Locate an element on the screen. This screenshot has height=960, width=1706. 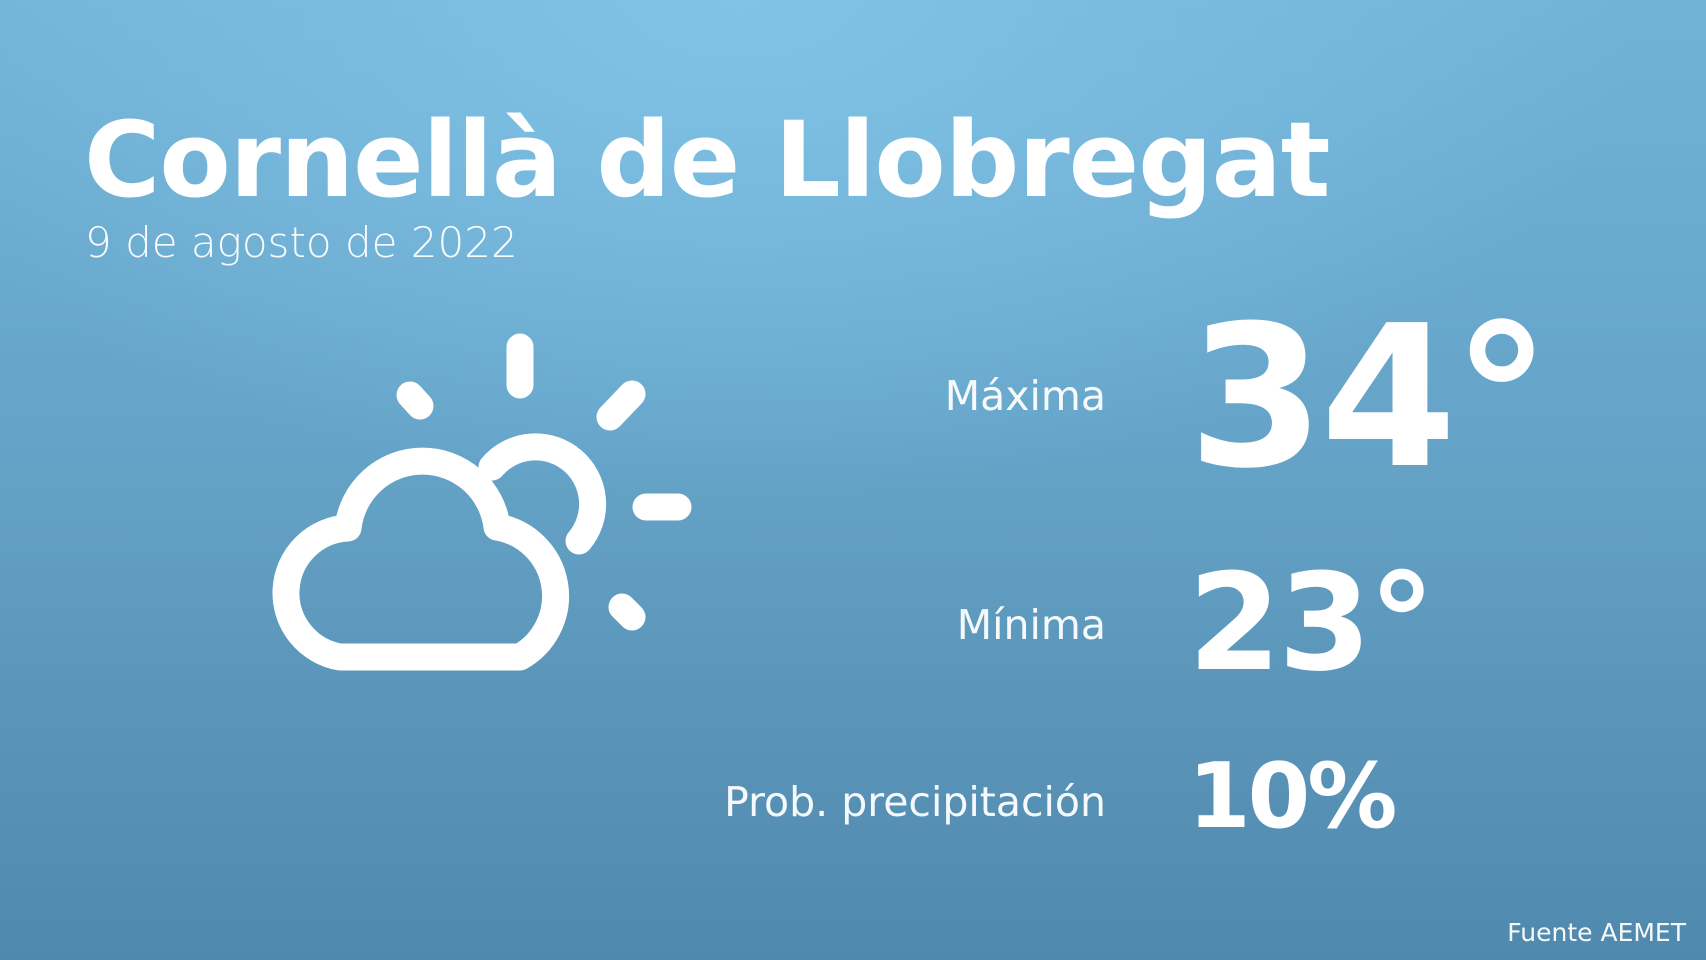
city-title: Cornellà de Llobregat is located at coordinates (707, 160).